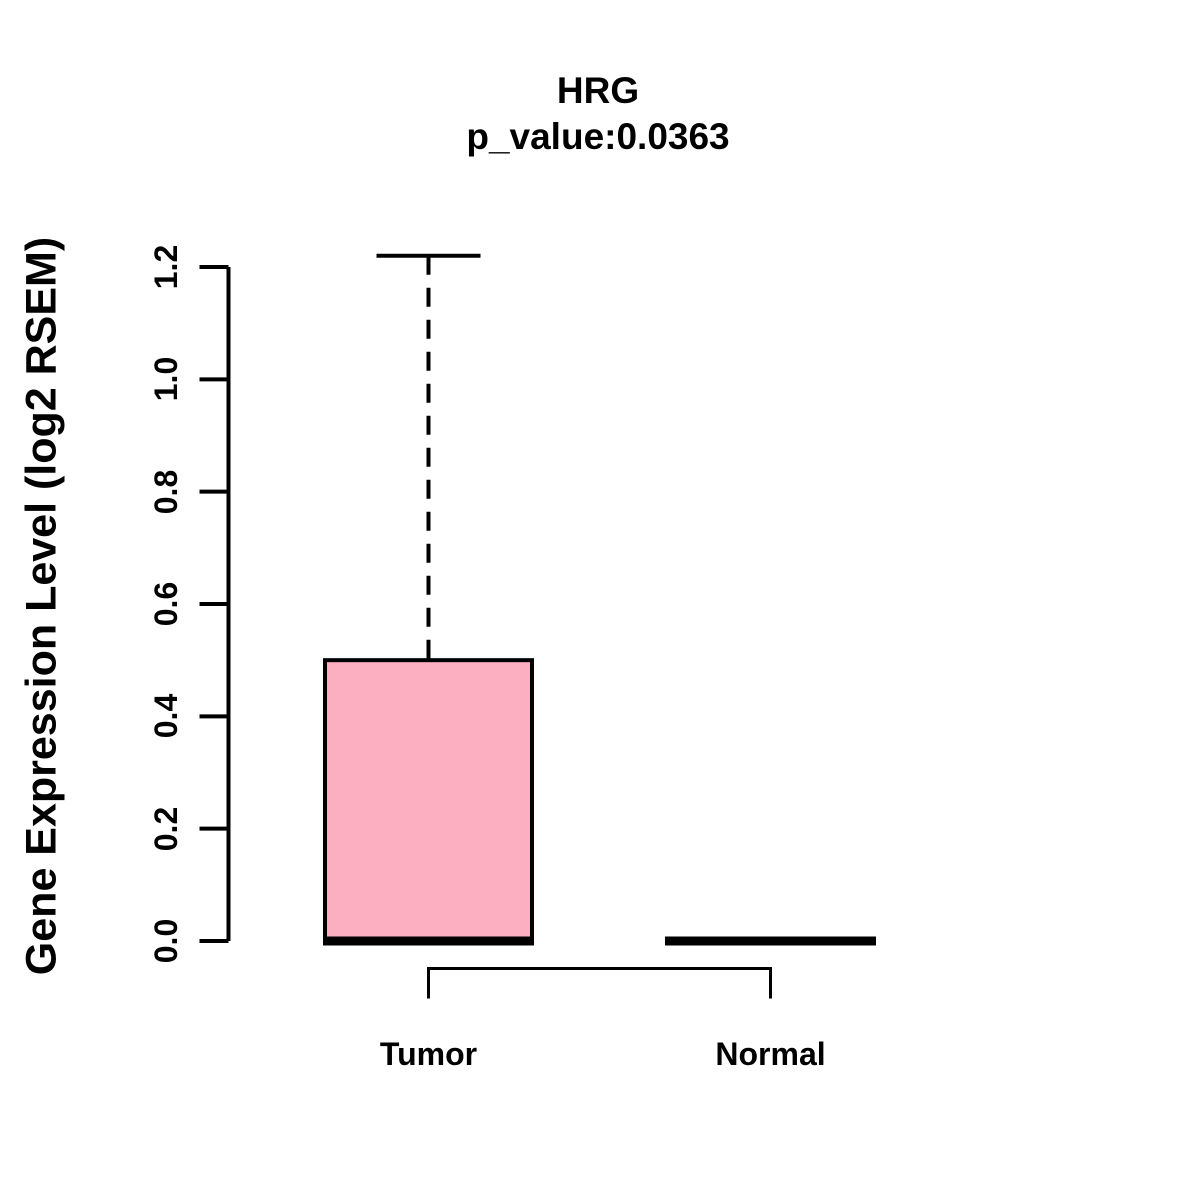 This screenshot has width=1200, height=1200. Describe the element at coordinates (166, 491) in the screenshot. I see `y-tick-label: 0.8` at that location.